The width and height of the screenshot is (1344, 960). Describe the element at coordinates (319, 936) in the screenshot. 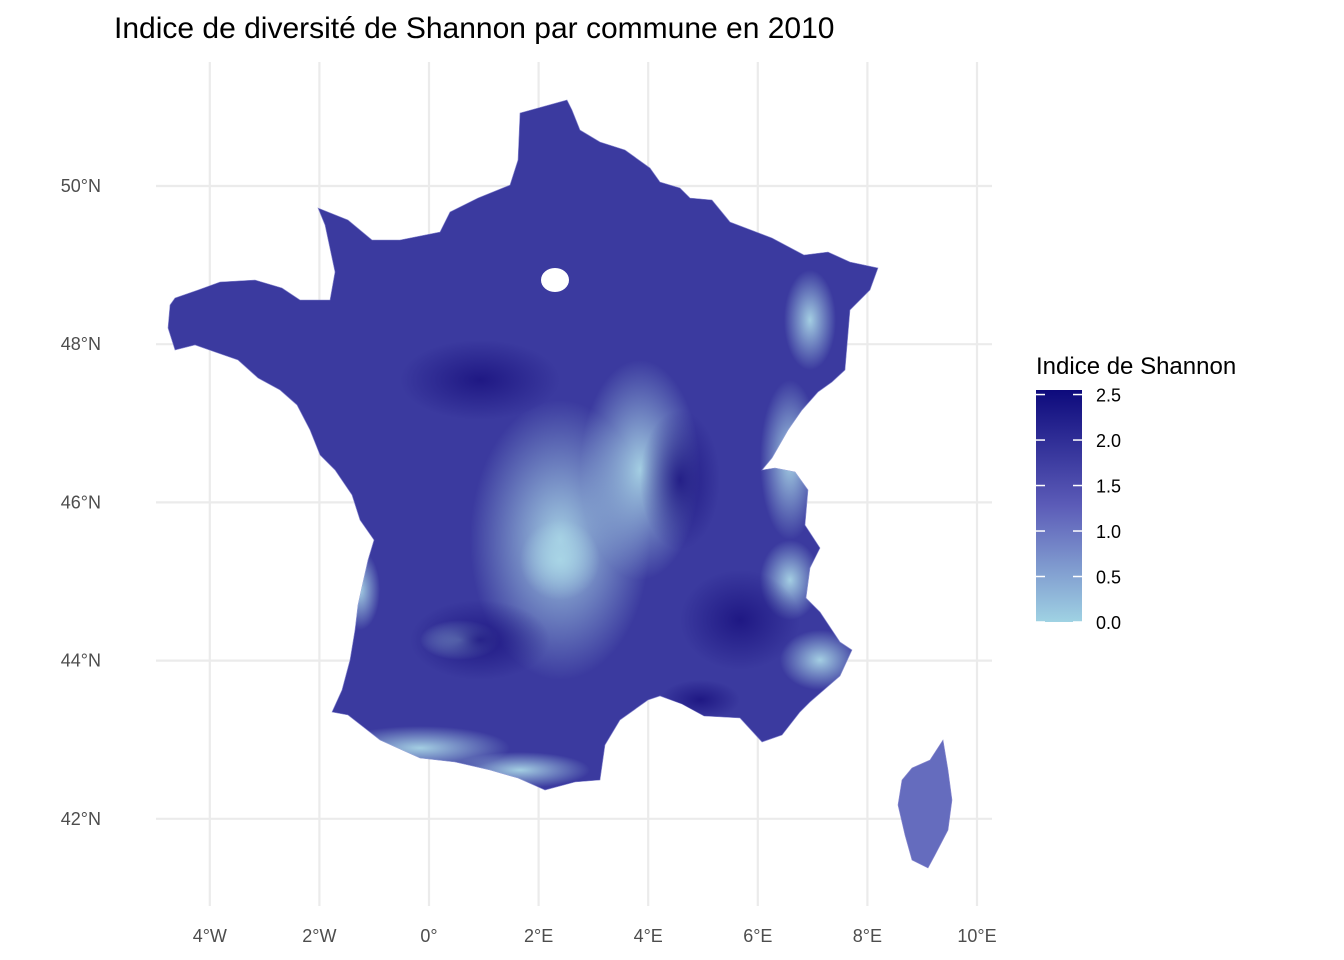

I see `x-tick-label: 2°W` at that location.